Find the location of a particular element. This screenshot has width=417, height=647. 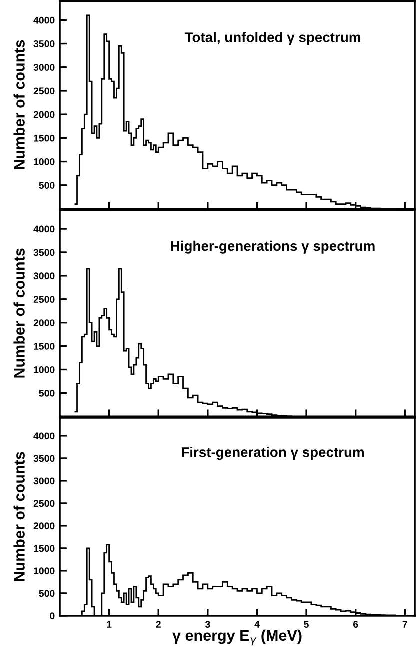

x-tick-label: 2 is located at coordinates (158, 624).